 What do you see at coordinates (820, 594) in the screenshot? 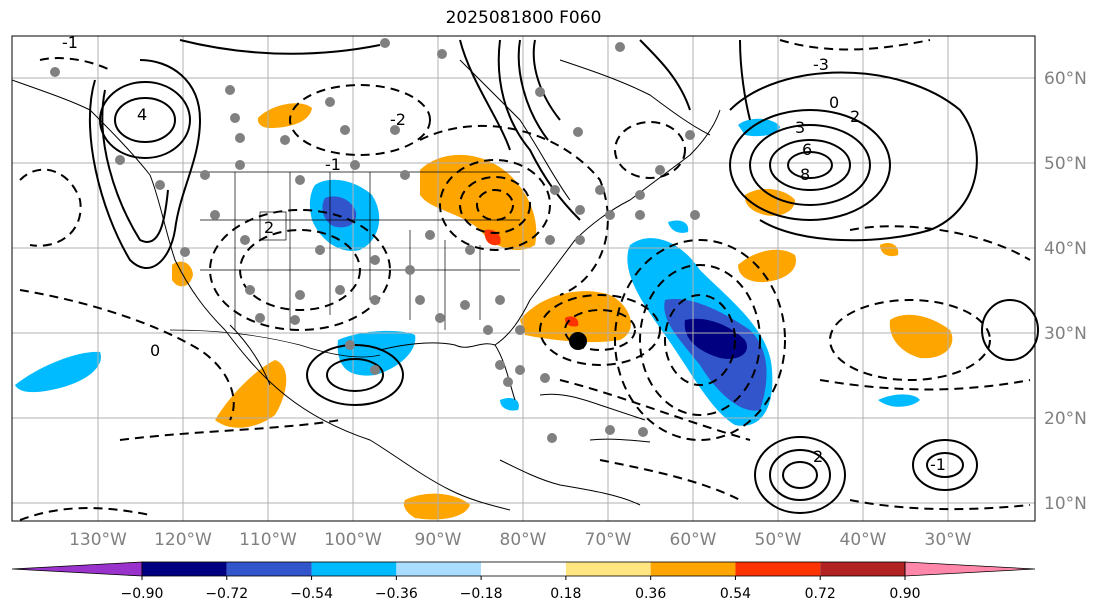
I see `colorbar-tick-label: 0.72` at bounding box center [820, 594].